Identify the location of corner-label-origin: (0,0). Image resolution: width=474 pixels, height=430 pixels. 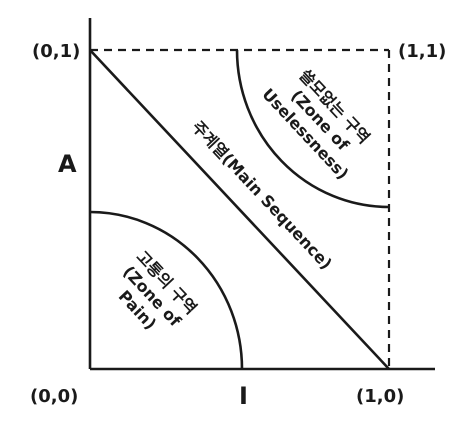
(54, 396).